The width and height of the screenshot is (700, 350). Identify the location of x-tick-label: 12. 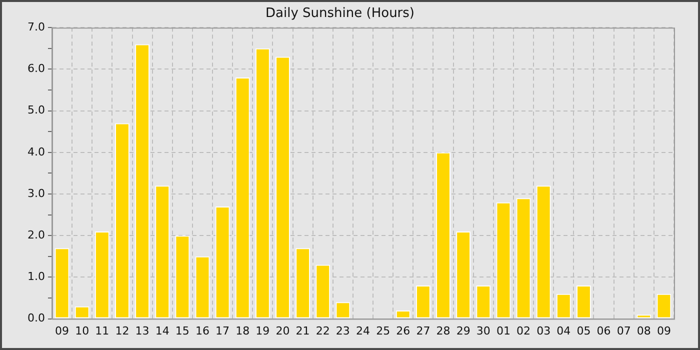
(122, 331).